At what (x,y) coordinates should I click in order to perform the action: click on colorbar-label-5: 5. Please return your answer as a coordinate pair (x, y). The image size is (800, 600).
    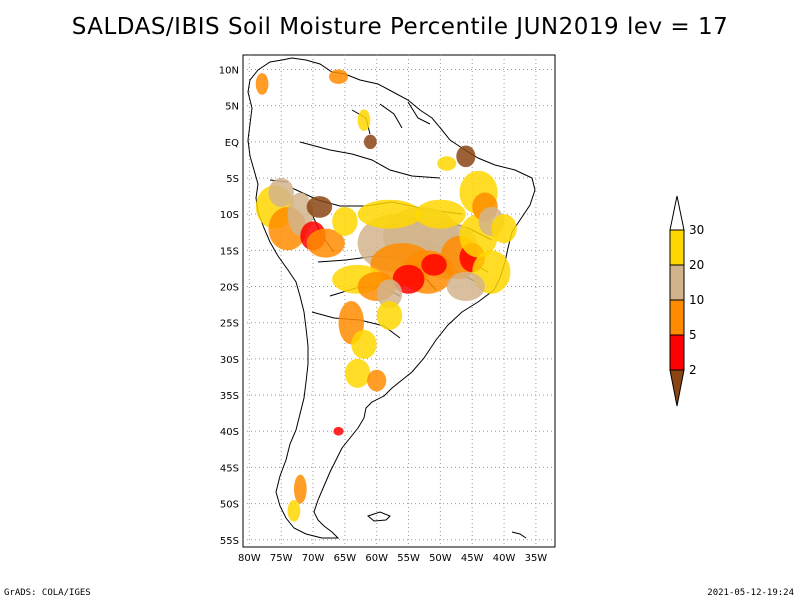
    Looking at the image, I should click on (693, 335).